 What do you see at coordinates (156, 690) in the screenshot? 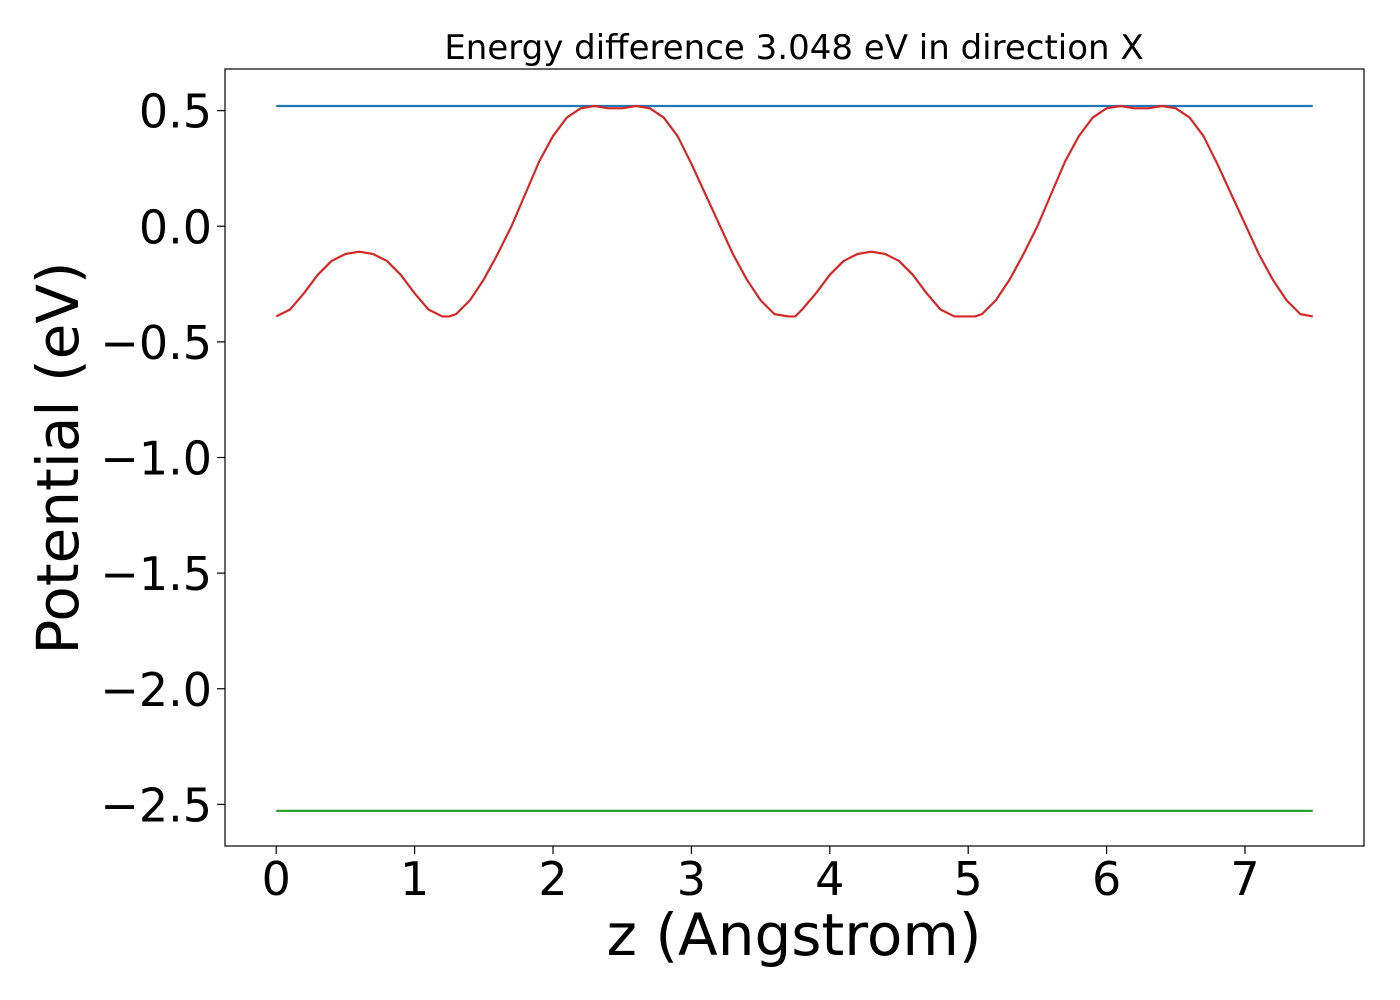
I see `y-tick-label: −2.0` at bounding box center [156, 690].